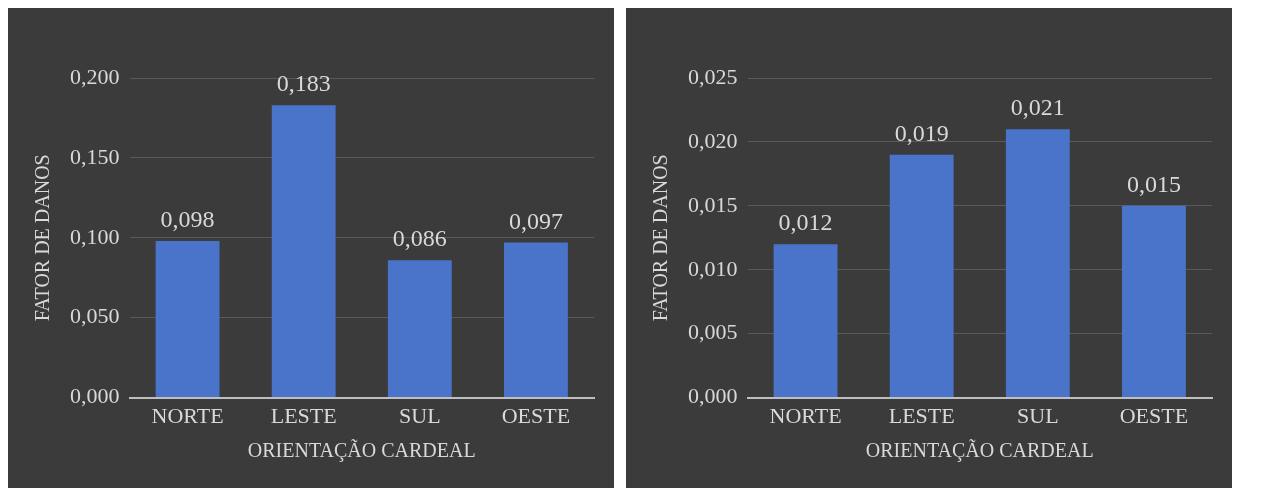 This screenshot has width=1264, height=497. Describe the element at coordinates (921, 133) in the screenshot. I see `data-label: 0,019` at that location.